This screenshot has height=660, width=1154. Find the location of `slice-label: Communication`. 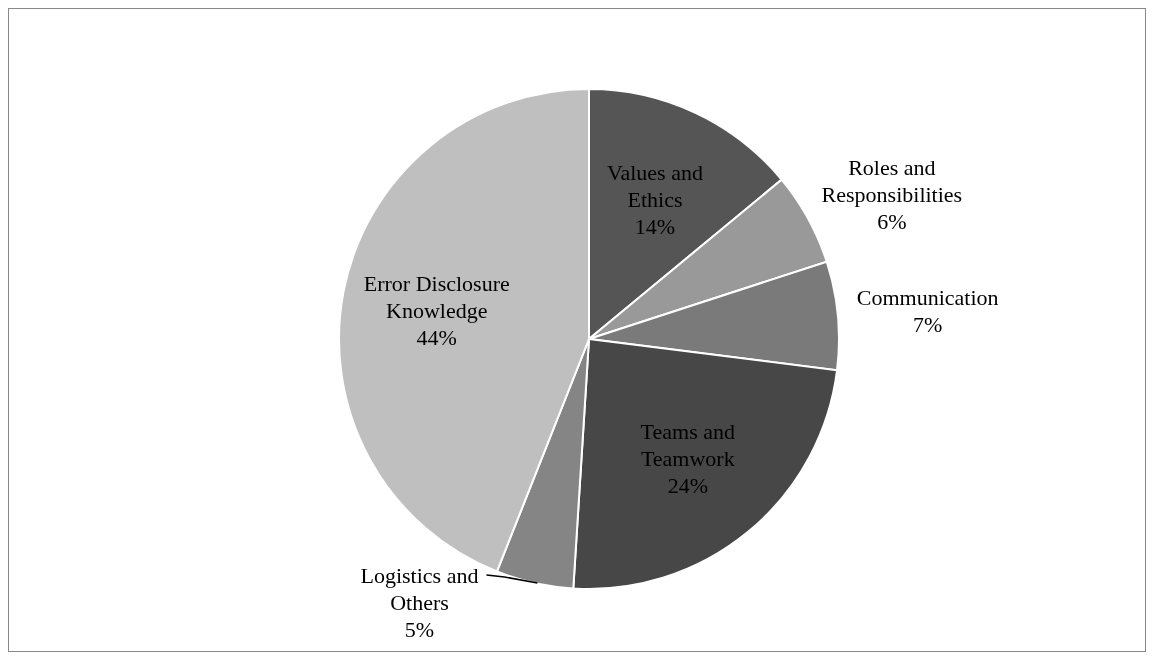

slice-label: Communication is located at coordinates (927, 297).